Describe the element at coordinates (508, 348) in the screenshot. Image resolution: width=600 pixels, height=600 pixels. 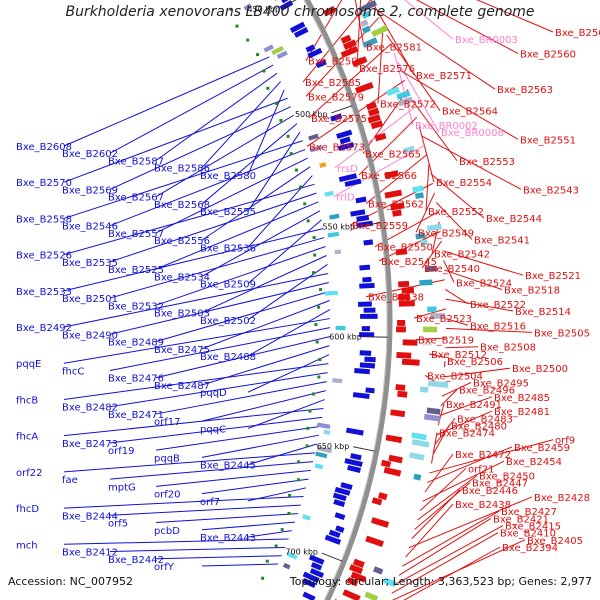
I see `gene-label: Bxe_B2508` at that location.